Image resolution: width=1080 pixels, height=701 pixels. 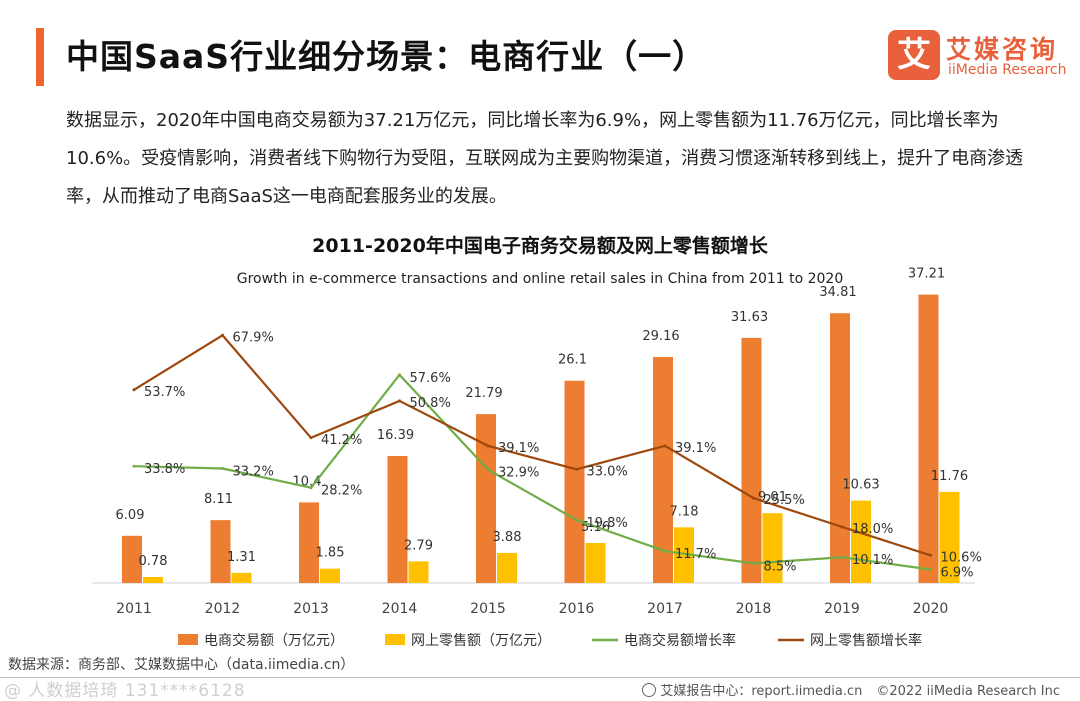 What do you see at coordinates (930, 555) in the screenshot?
I see `retail-growth-point-2020` at bounding box center [930, 555].